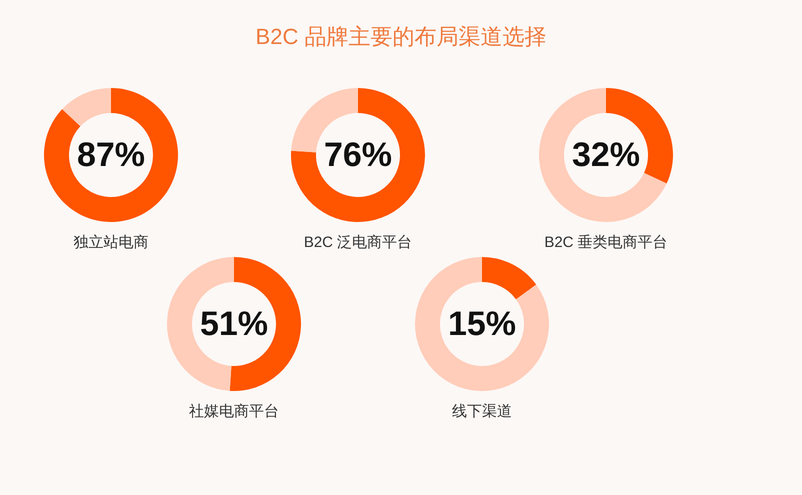  I want to click on text: 32%, so click(606, 155).